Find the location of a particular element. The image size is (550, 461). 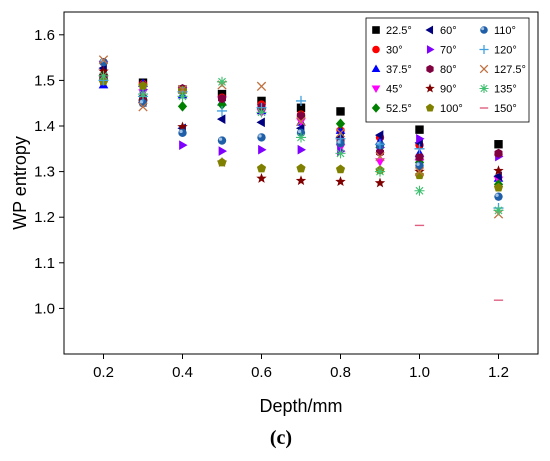

legend-label: 22.5° is located at coordinates (399, 31).